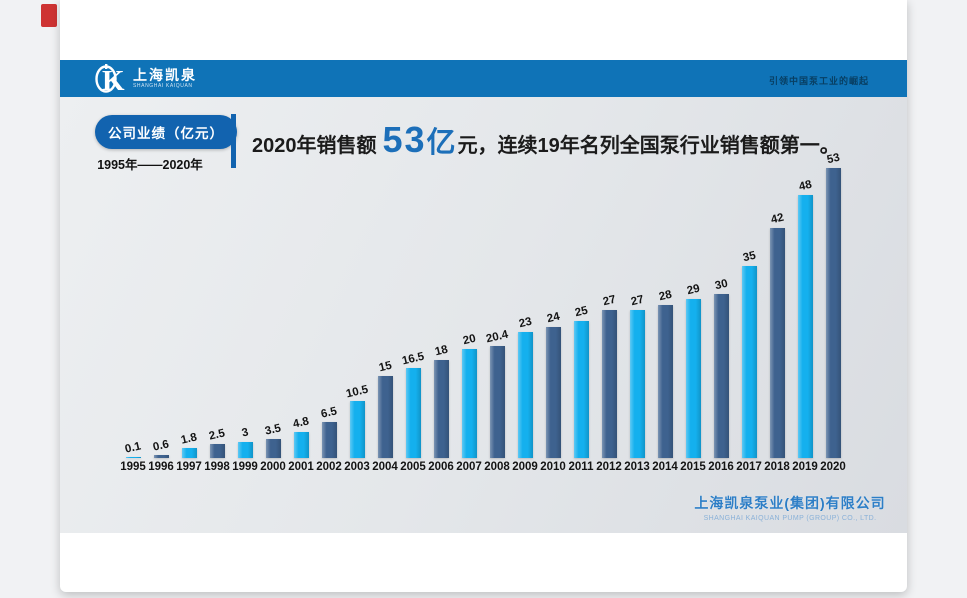 The height and width of the screenshot is (598, 967). What do you see at coordinates (497, 467) in the screenshot?
I see `x-axis-tick-label: 2008` at bounding box center [497, 467].